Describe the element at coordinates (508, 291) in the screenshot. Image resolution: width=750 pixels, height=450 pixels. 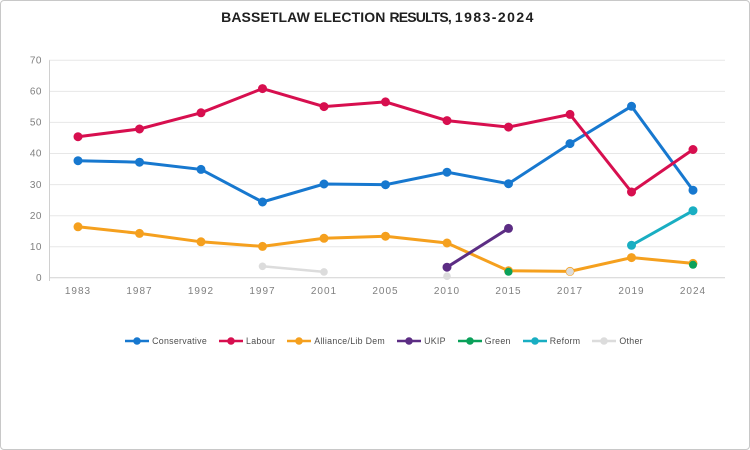
I see `svg-text: 2015` at that location.